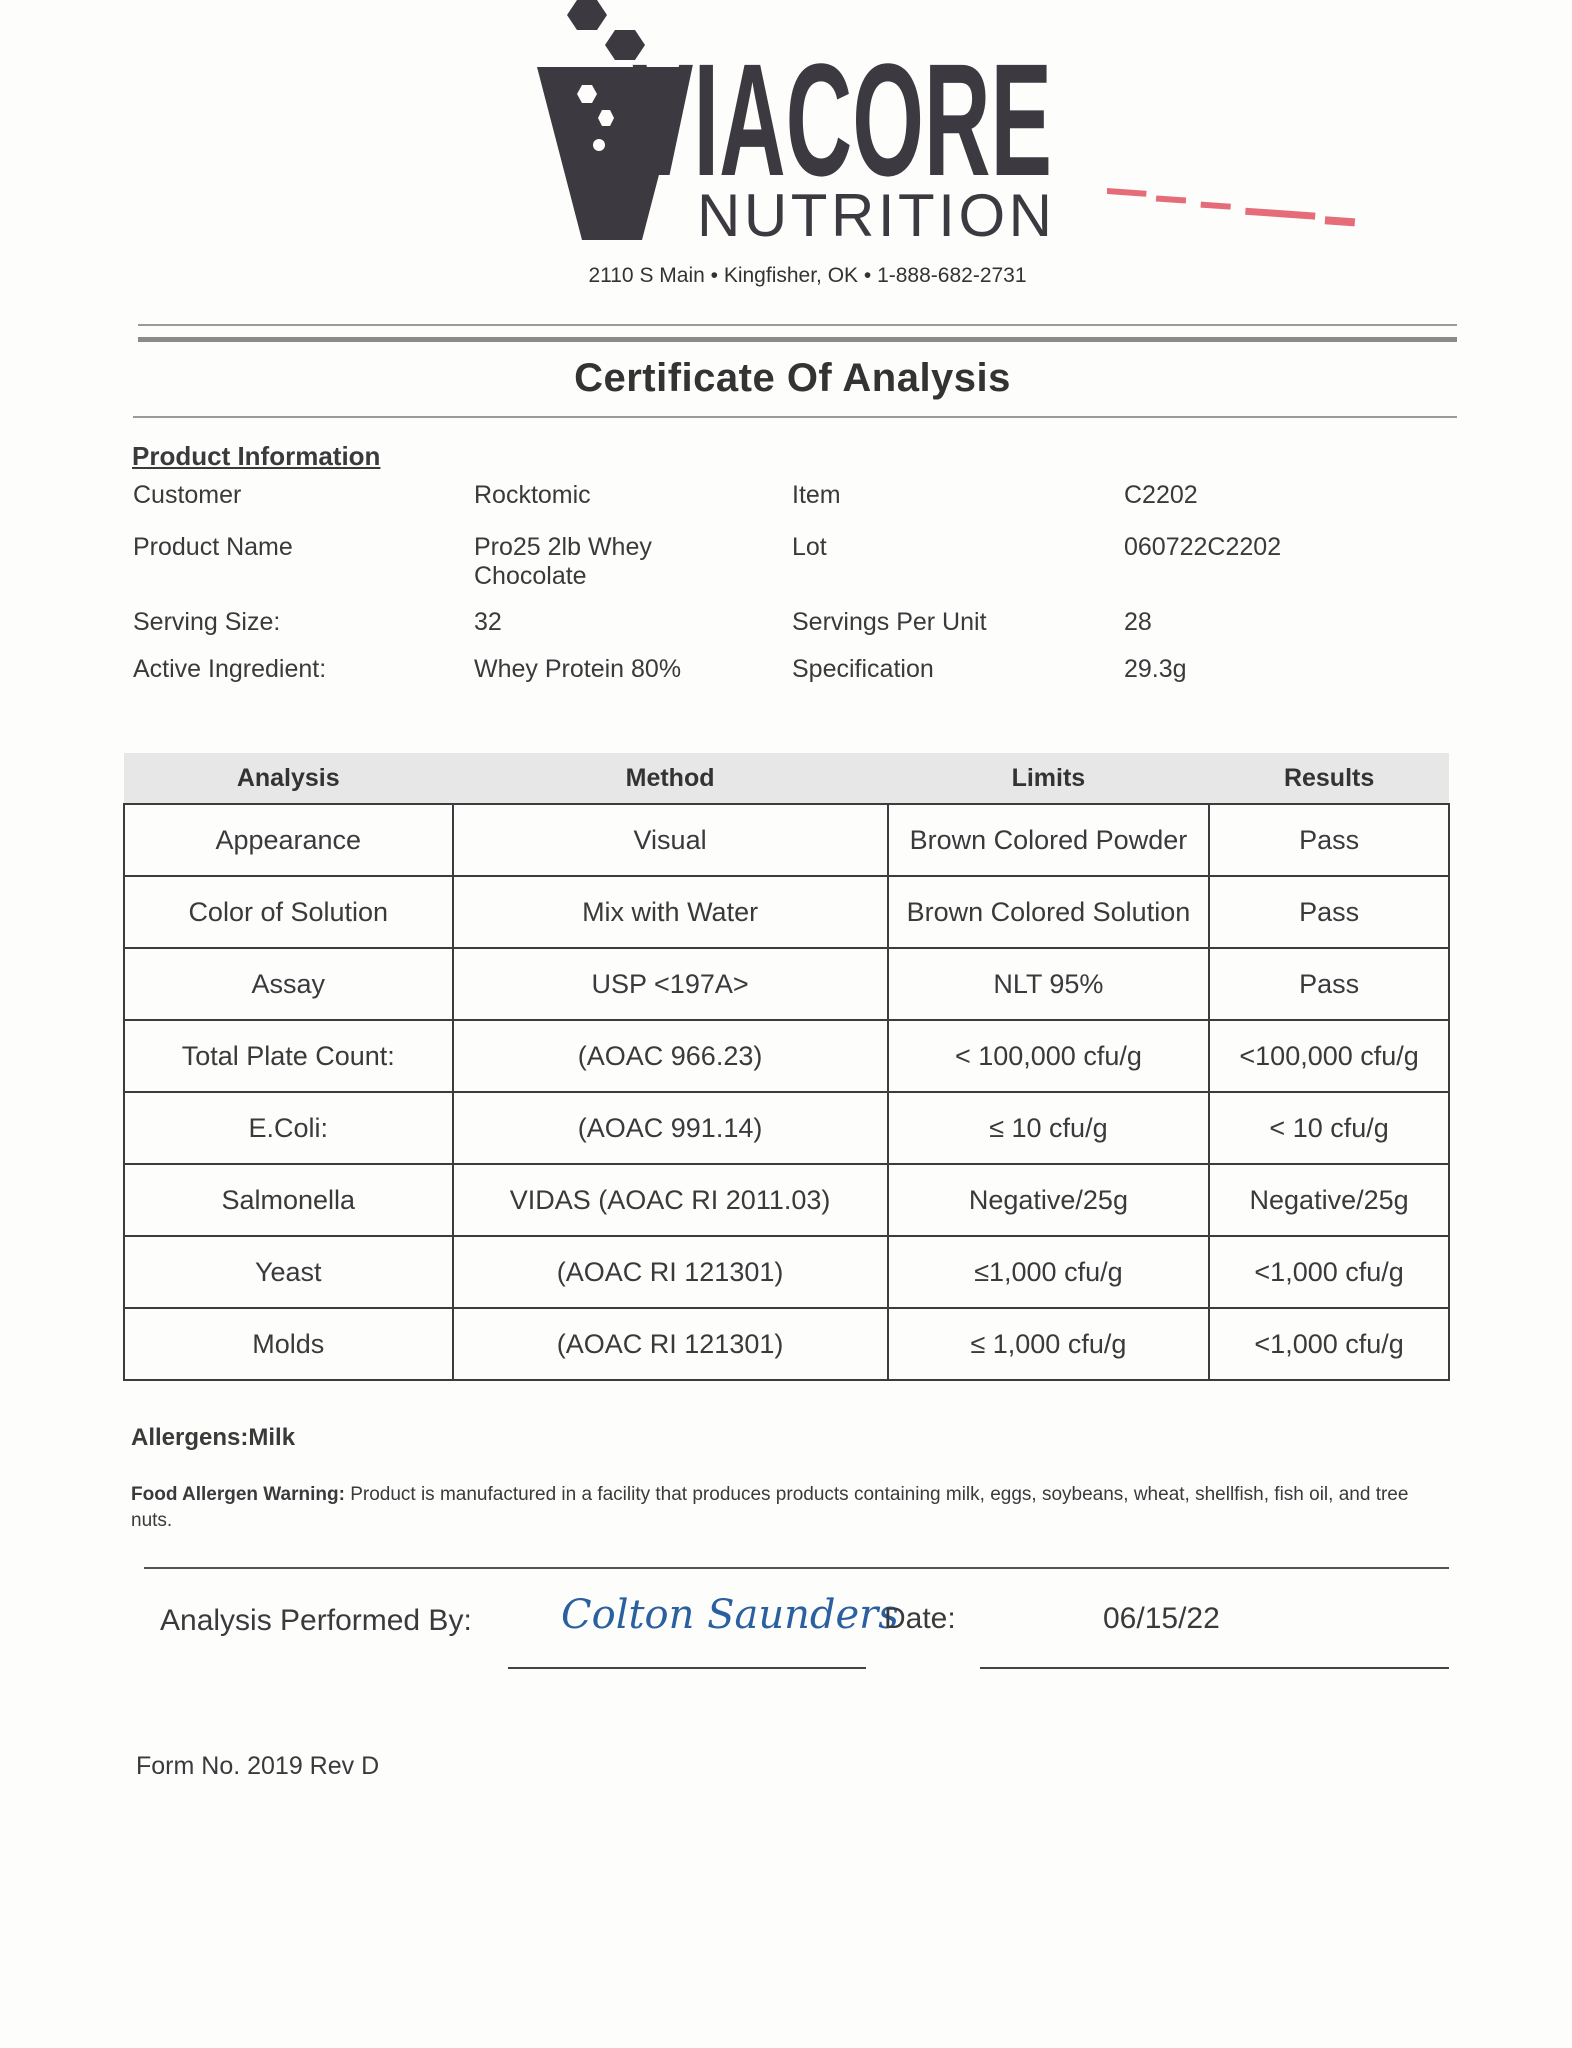  What do you see at coordinates (670, 984) in the screenshot?
I see `cell-method: USP <197A>` at bounding box center [670, 984].